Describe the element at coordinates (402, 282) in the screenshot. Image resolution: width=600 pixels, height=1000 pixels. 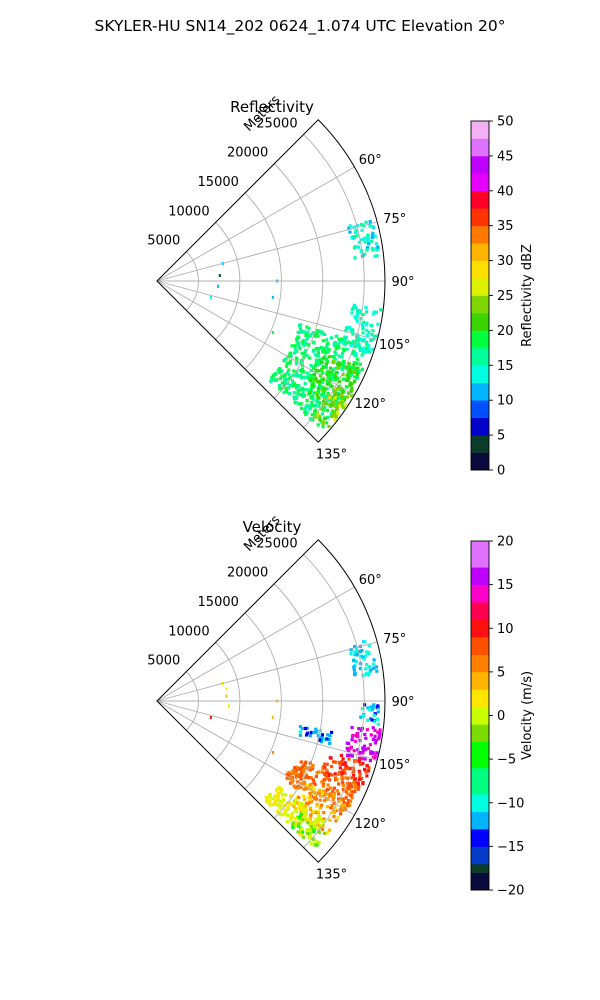
I see `reflectivity-azimuth-tick-label: 90°` at that location.